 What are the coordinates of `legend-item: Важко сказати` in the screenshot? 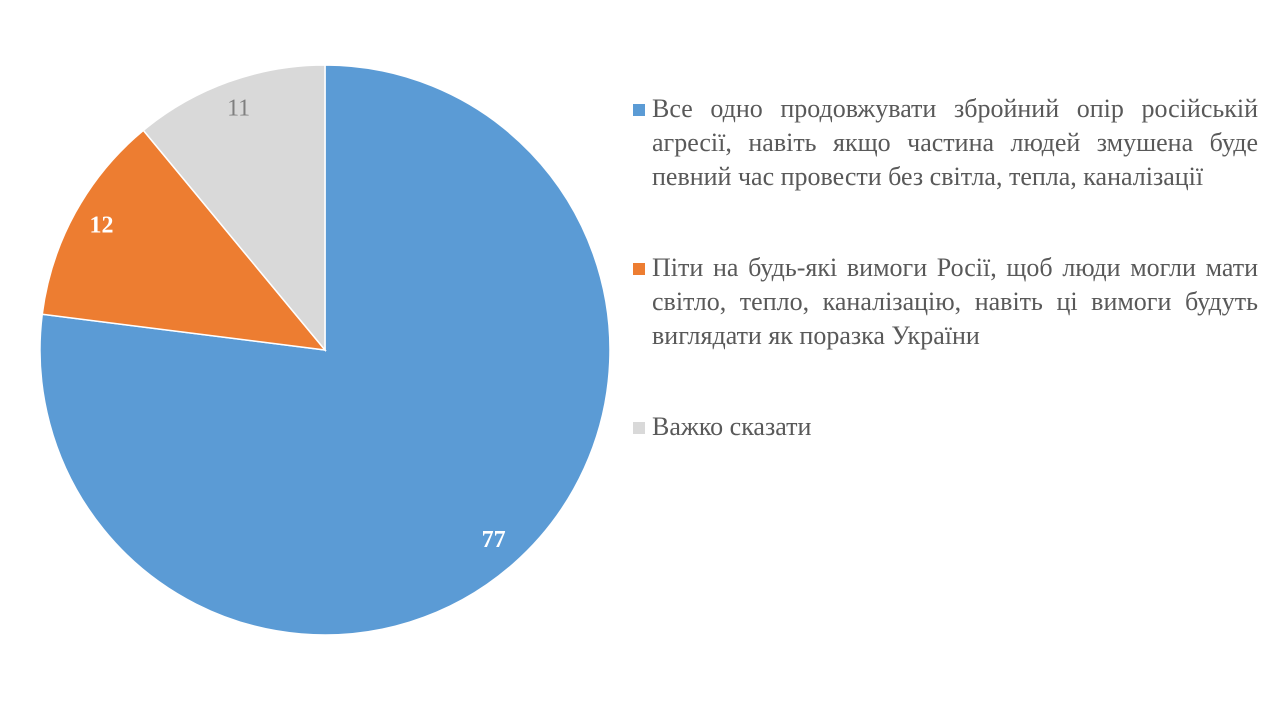 It's located at (945, 427).